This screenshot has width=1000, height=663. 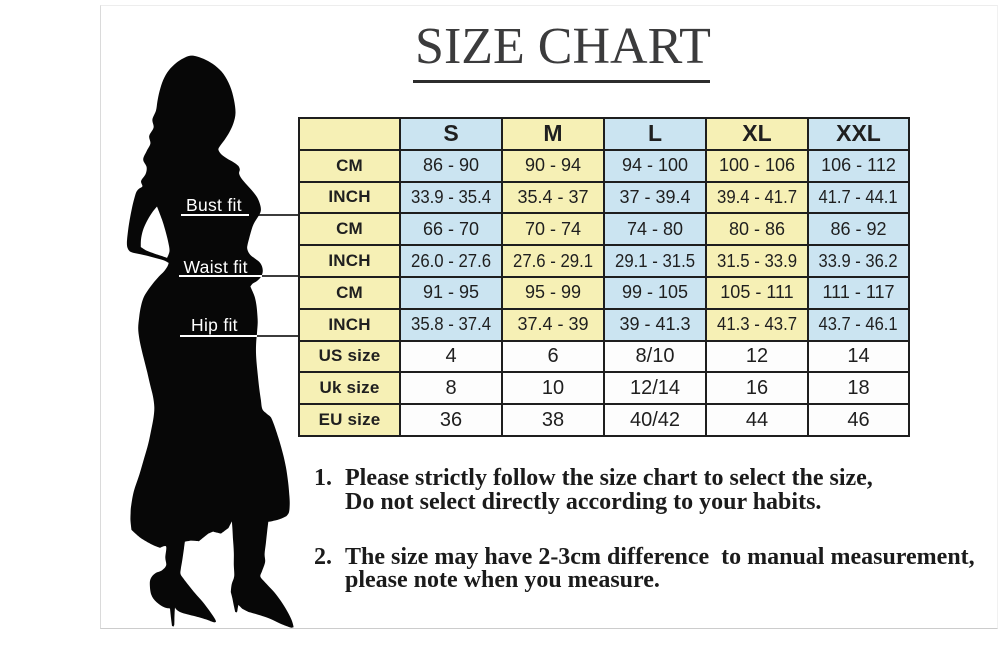 What do you see at coordinates (451, 197) in the screenshot?
I see `table-cell: 33.9 - 35.4` at bounding box center [451, 197].